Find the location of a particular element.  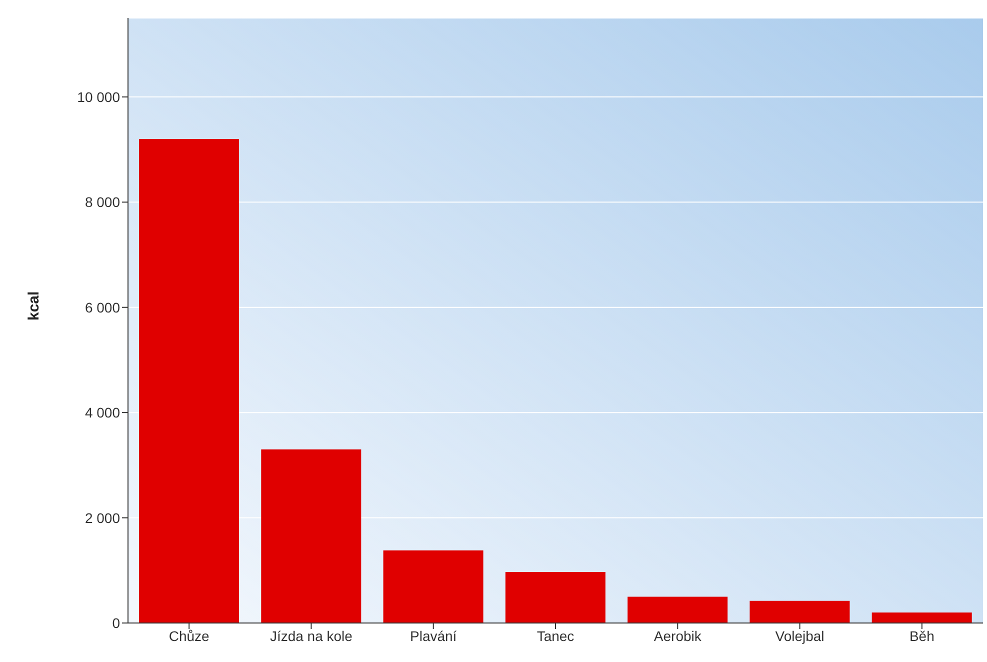

x-tick-label: Tanec is located at coordinates (555, 636).